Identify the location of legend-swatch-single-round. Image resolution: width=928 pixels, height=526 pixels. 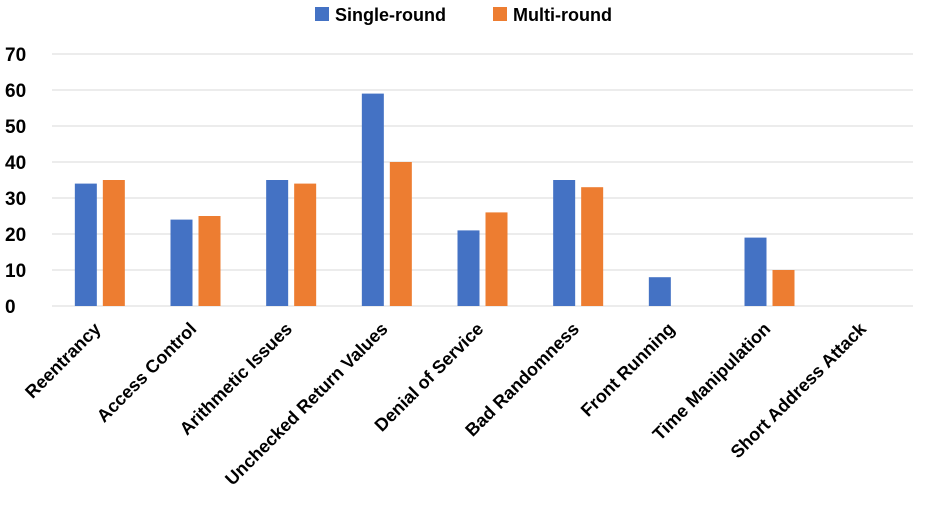
(322, 14).